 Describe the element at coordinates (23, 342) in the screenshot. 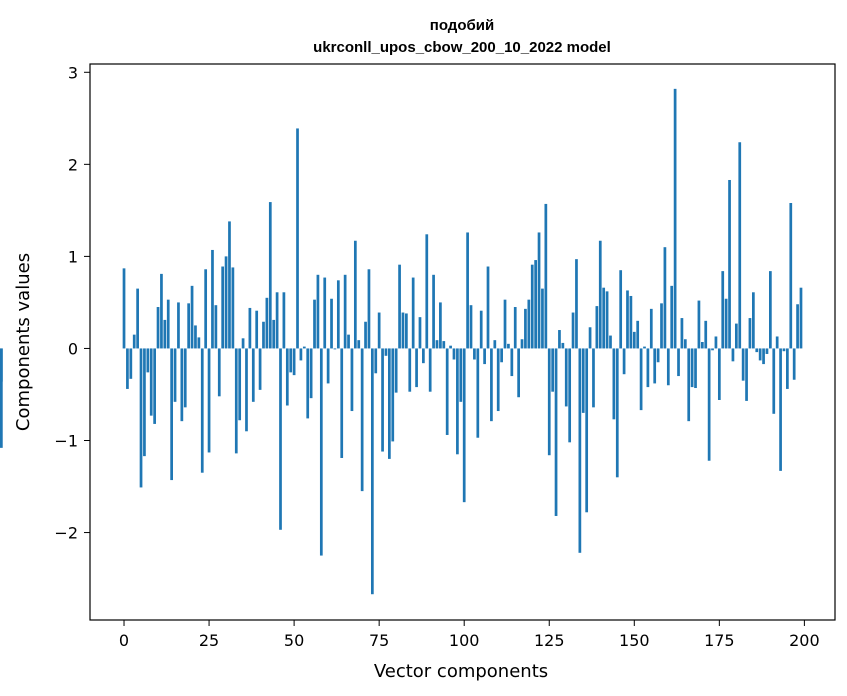

I see `y-axis-label: Components values` at that location.